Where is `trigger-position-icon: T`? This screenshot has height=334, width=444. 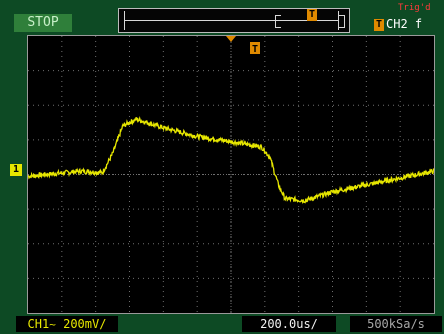
trigger-position-icon: T is located at coordinates (312, 15).